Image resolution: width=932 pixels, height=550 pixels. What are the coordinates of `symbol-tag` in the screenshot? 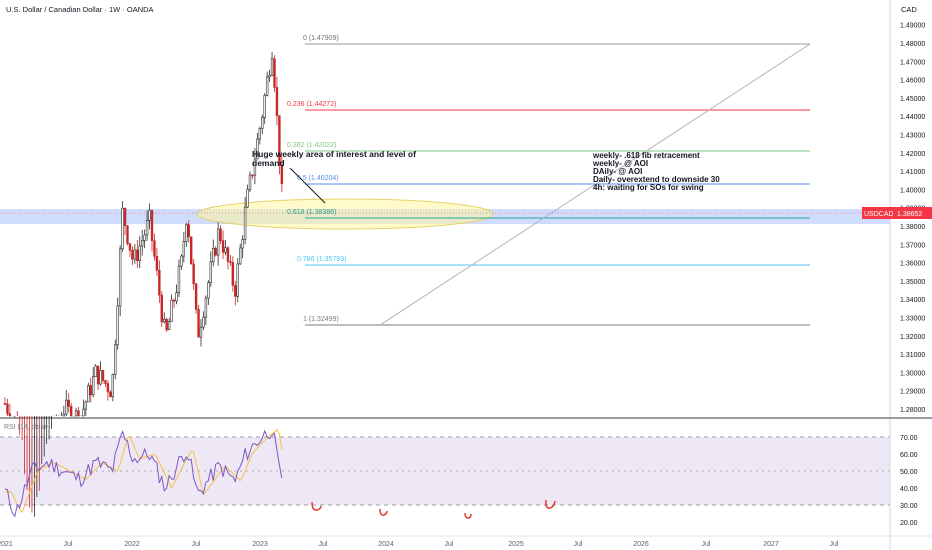 It's located at (877, 213).